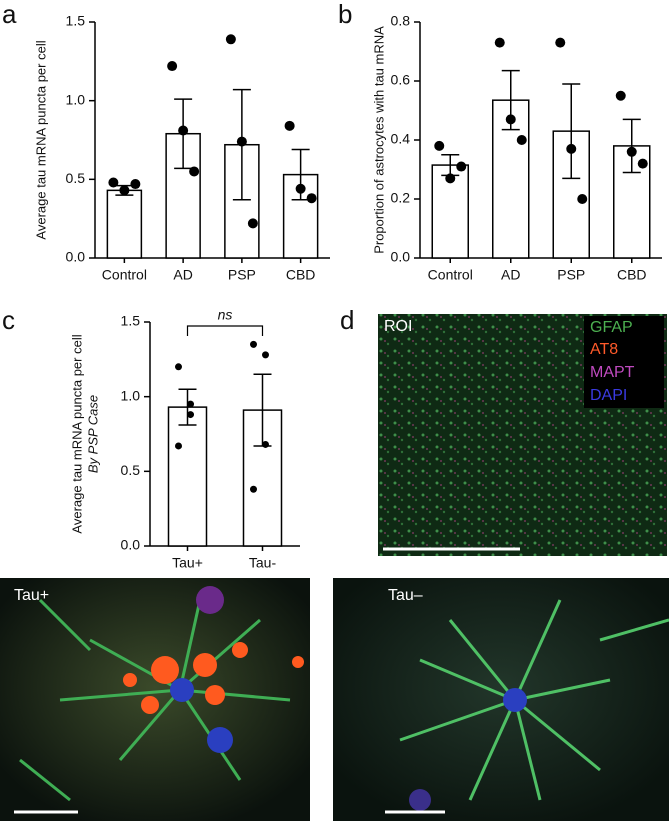 The image size is (669, 821). I want to click on significance-bracket, so click(225, 330).